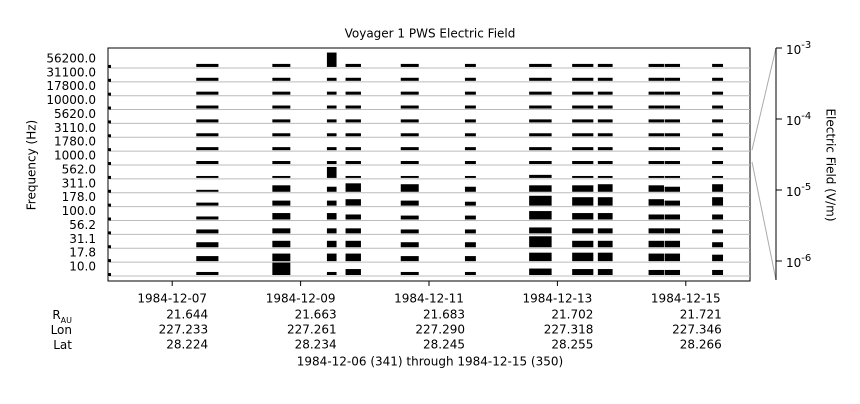  I want to click on y-tick-label: 100.0, so click(79, 211).